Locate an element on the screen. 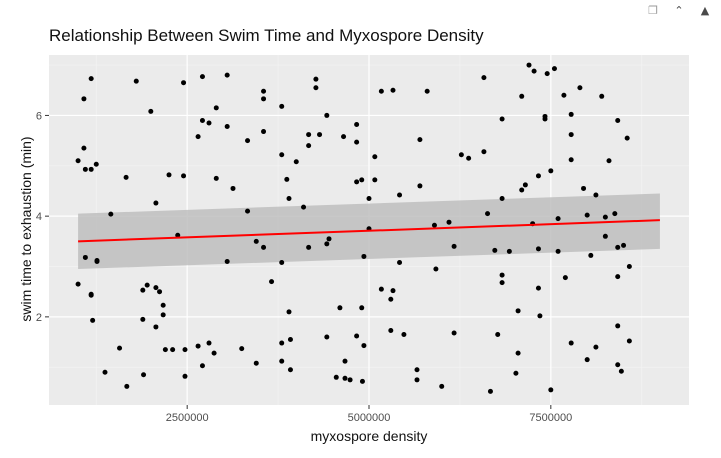  window-controls: ❐ ⌃ ▲ is located at coordinates (679, 10).